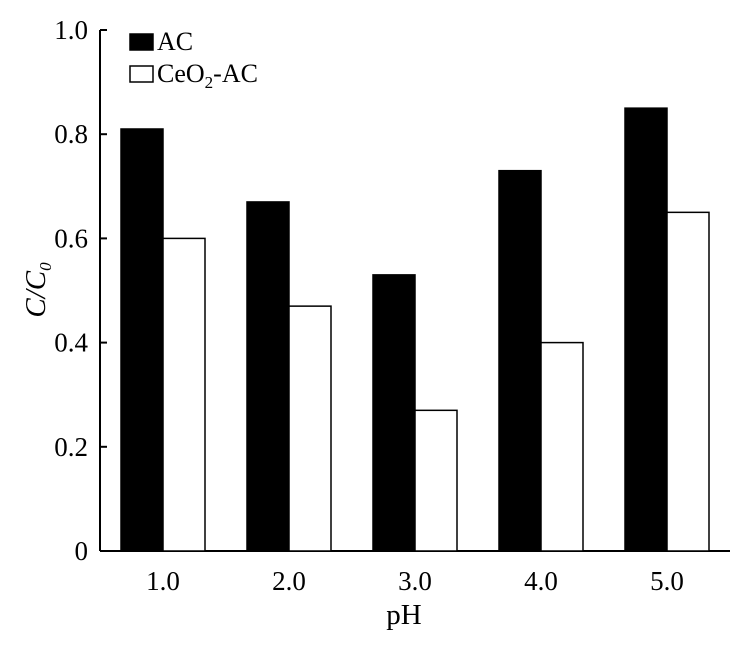  I want to click on y-axis-label-main: C/C, so click(36, 293).